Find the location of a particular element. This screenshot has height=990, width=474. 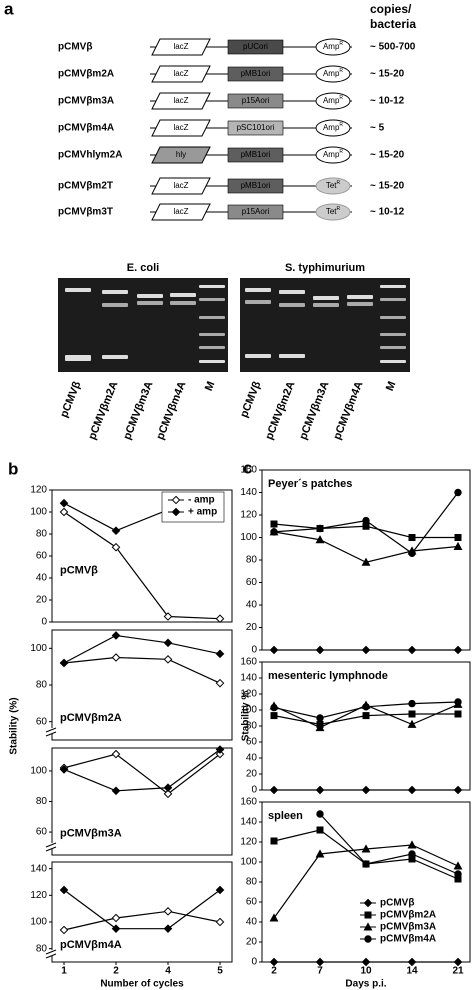

resistance-label: TetR is located at coordinates (333, 185).